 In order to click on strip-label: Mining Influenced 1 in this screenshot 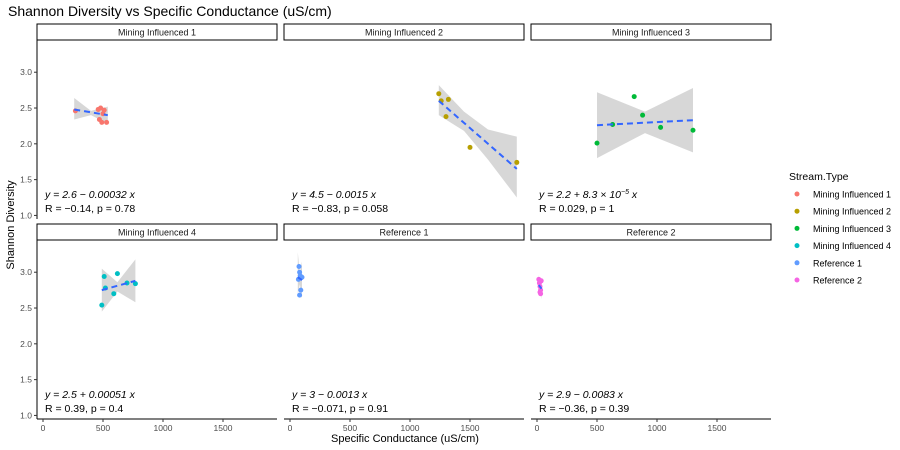, I will do `click(157, 33)`.